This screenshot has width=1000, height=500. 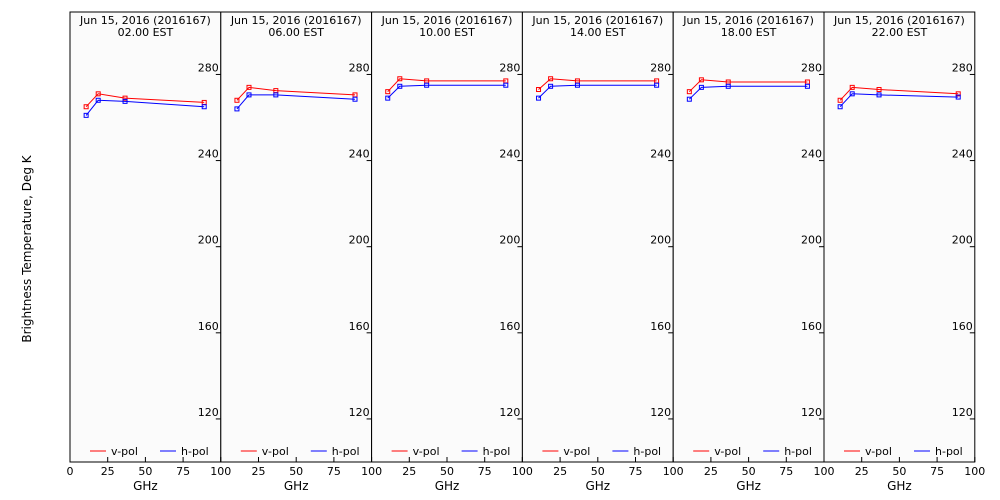 I want to click on panel-time: 18.00 EST, so click(x=749, y=32).